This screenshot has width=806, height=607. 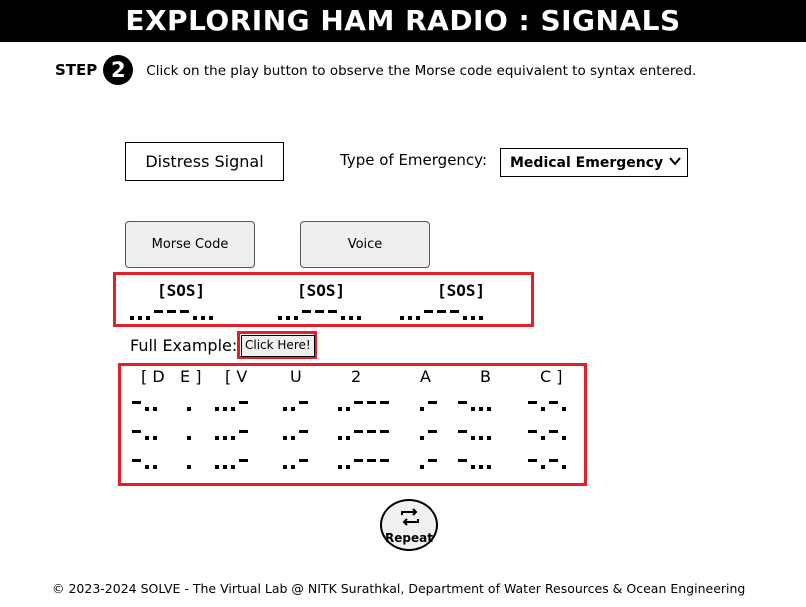 I want to click on repeat-button: Repeat, so click(x=409, y=525).